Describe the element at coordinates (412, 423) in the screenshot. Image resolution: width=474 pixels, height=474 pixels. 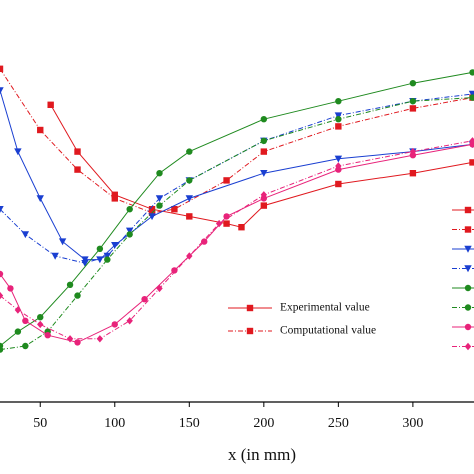
I see `x-tick-label: 300` at that location.